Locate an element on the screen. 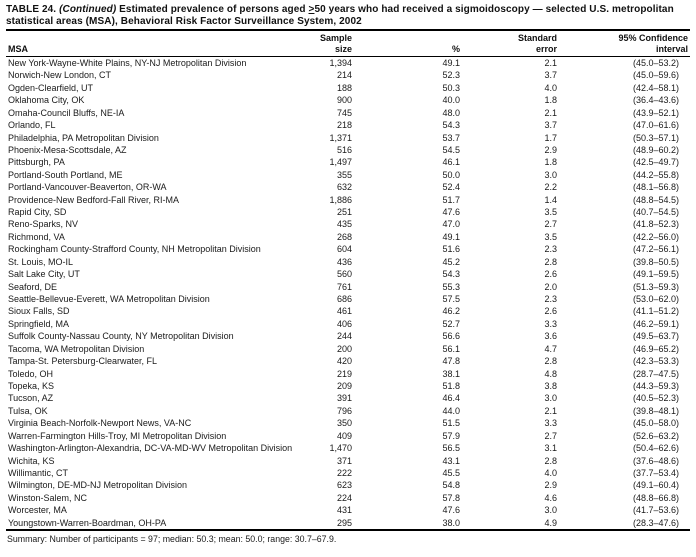 Image resolution: width=696 pixels, height=557 pixels. cell-sample-size: 431 is located at coordinates (344, 510).